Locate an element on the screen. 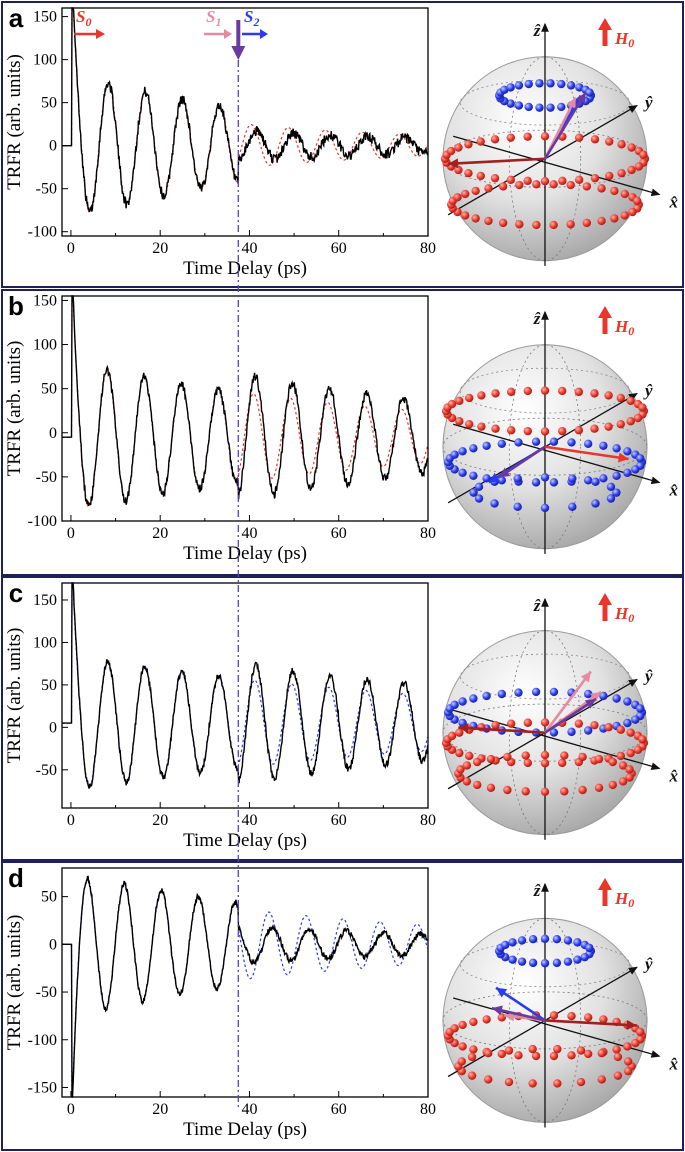 The height and width of the screenshot is (1152, 685). h0-sub: 0 is located at coordinates (631, 43).